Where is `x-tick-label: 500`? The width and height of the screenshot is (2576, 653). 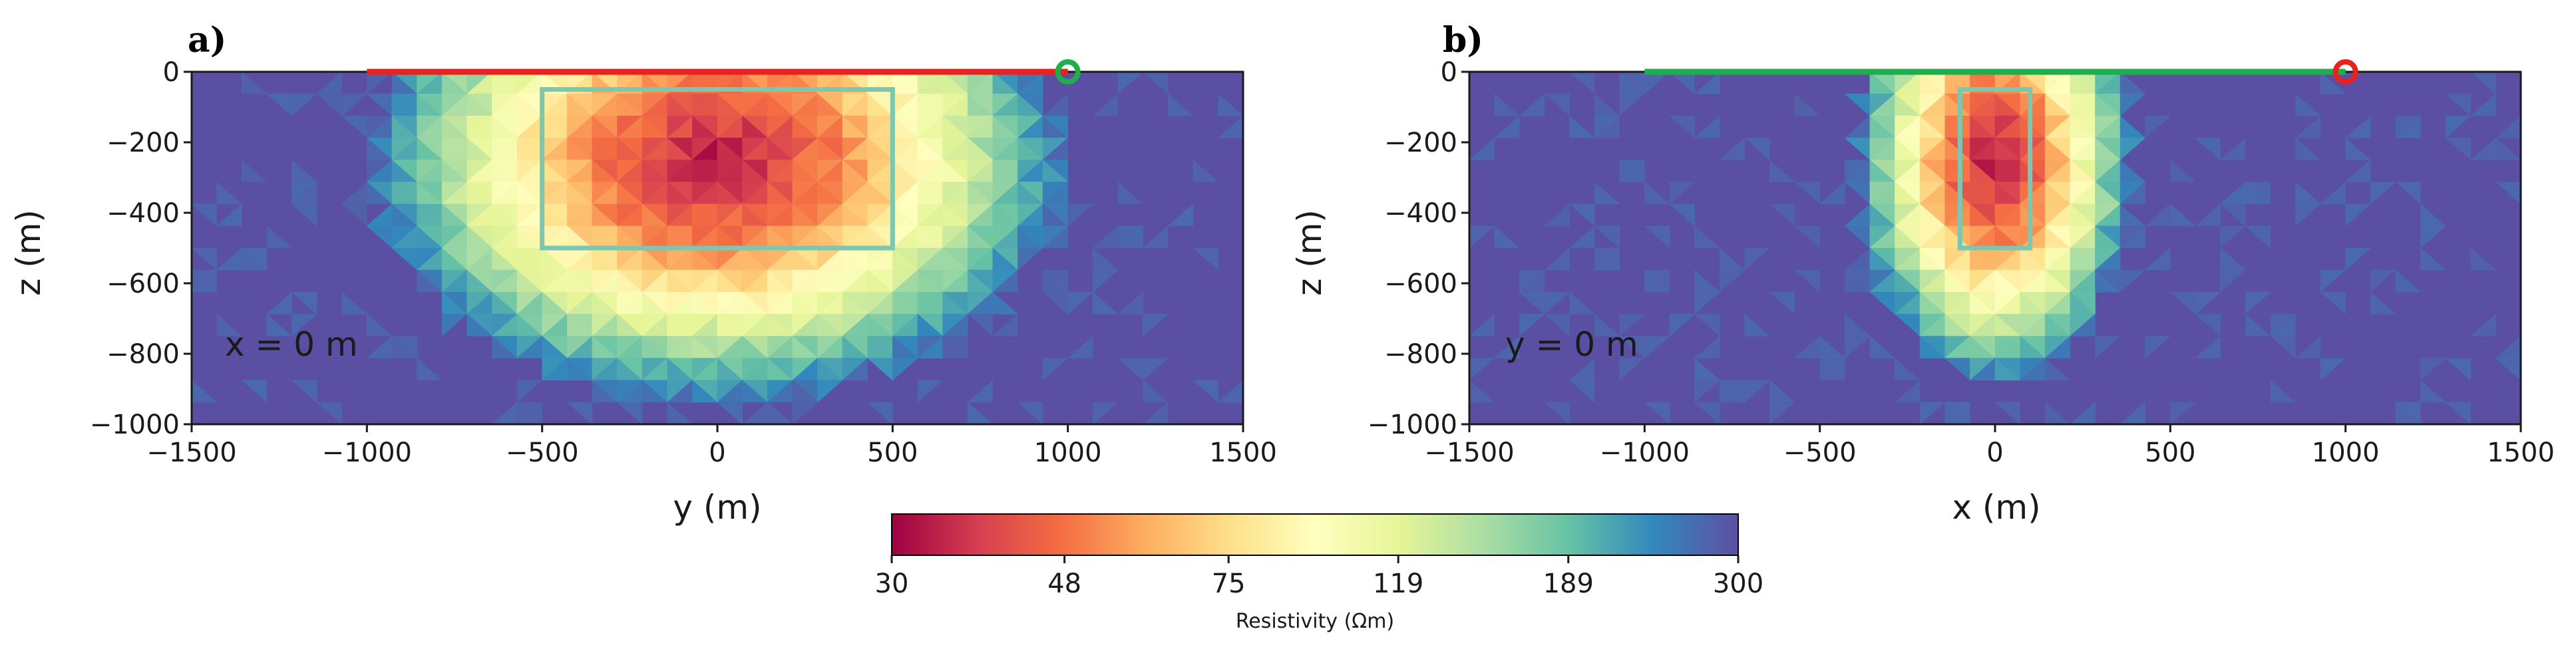
x-tick-label: 500 is located at coordinates (892, 453).